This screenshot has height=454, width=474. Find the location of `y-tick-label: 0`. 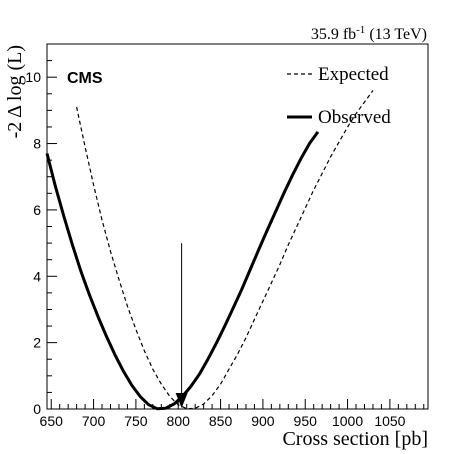

y-tick-label: 0 is located at coordinates (37, 409).